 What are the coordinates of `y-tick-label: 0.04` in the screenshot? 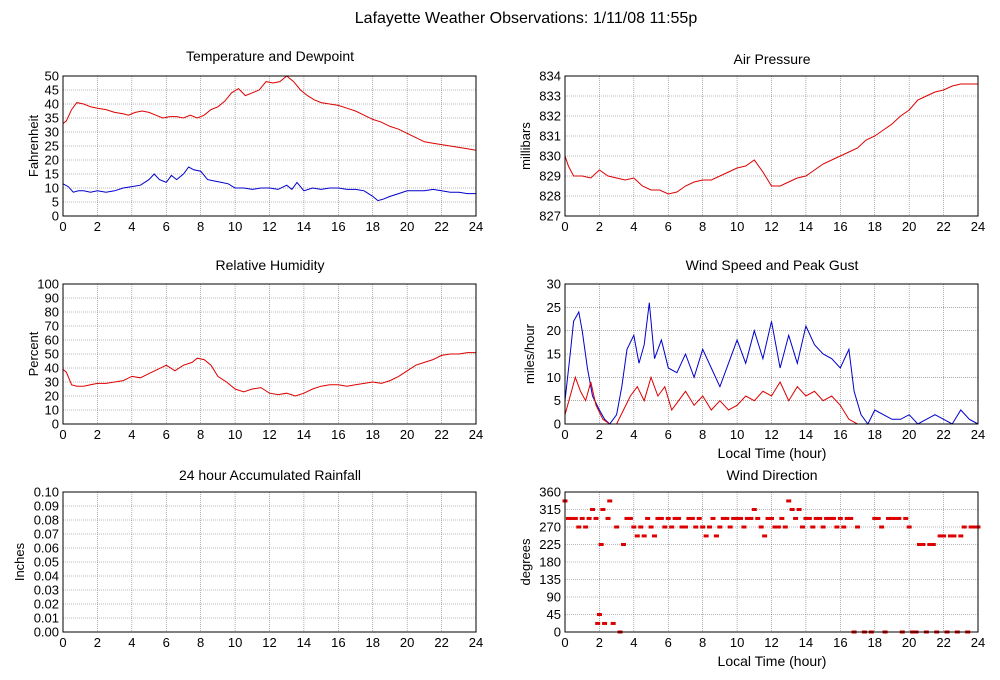 It's located at (46, 576).